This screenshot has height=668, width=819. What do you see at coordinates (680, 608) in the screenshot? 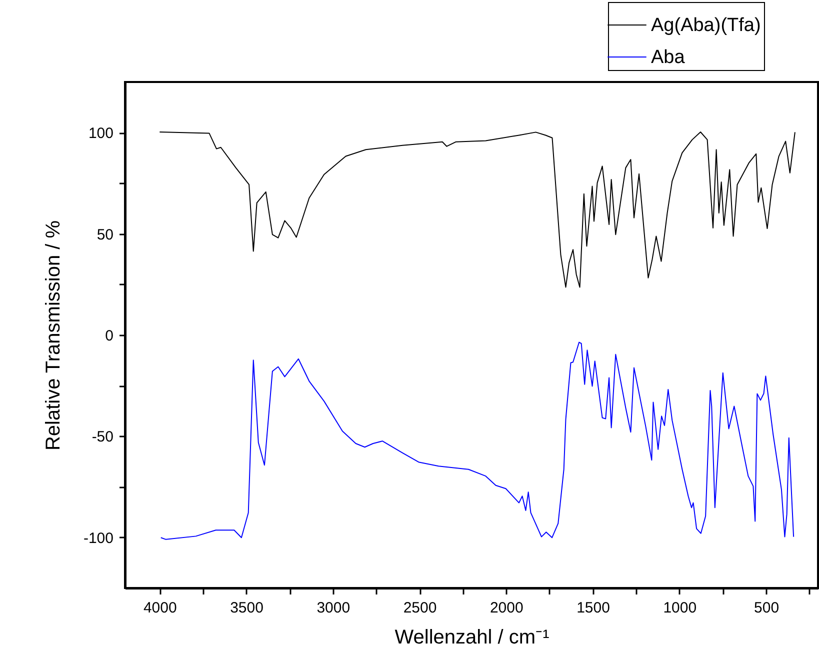
I see `x-tick-label: 1000` at bounding box center [680, 608].